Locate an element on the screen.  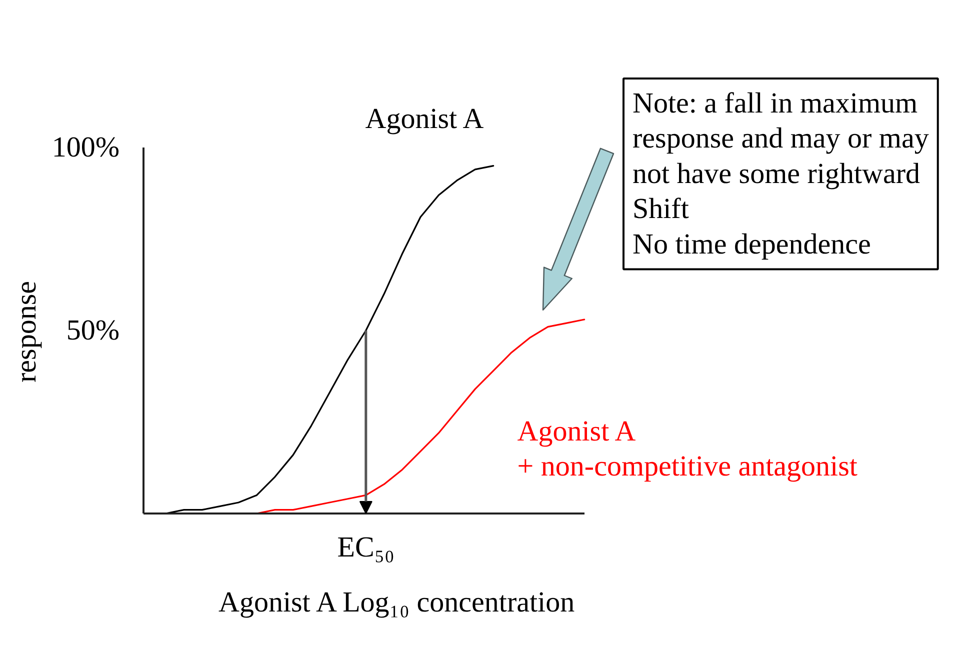
y-axis-title: response is located at coordinates (26, 331).